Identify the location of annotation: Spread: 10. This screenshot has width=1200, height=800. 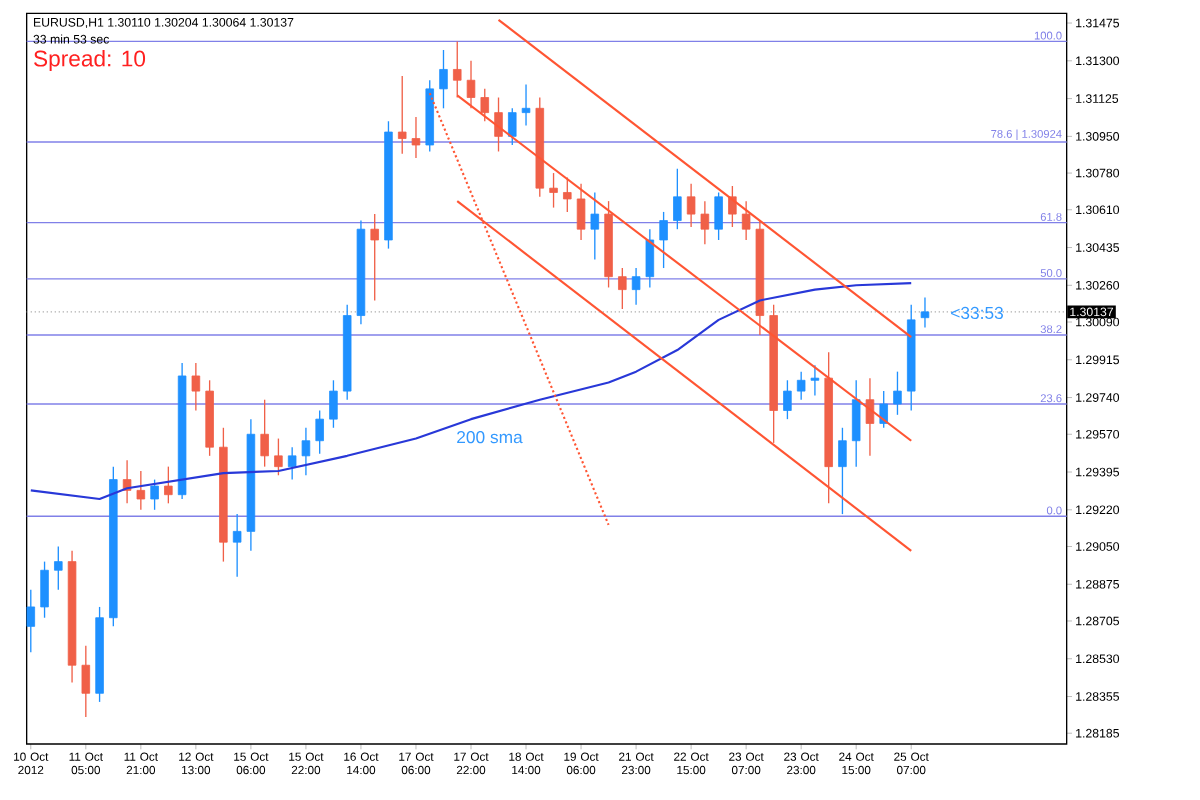
(90, 60).